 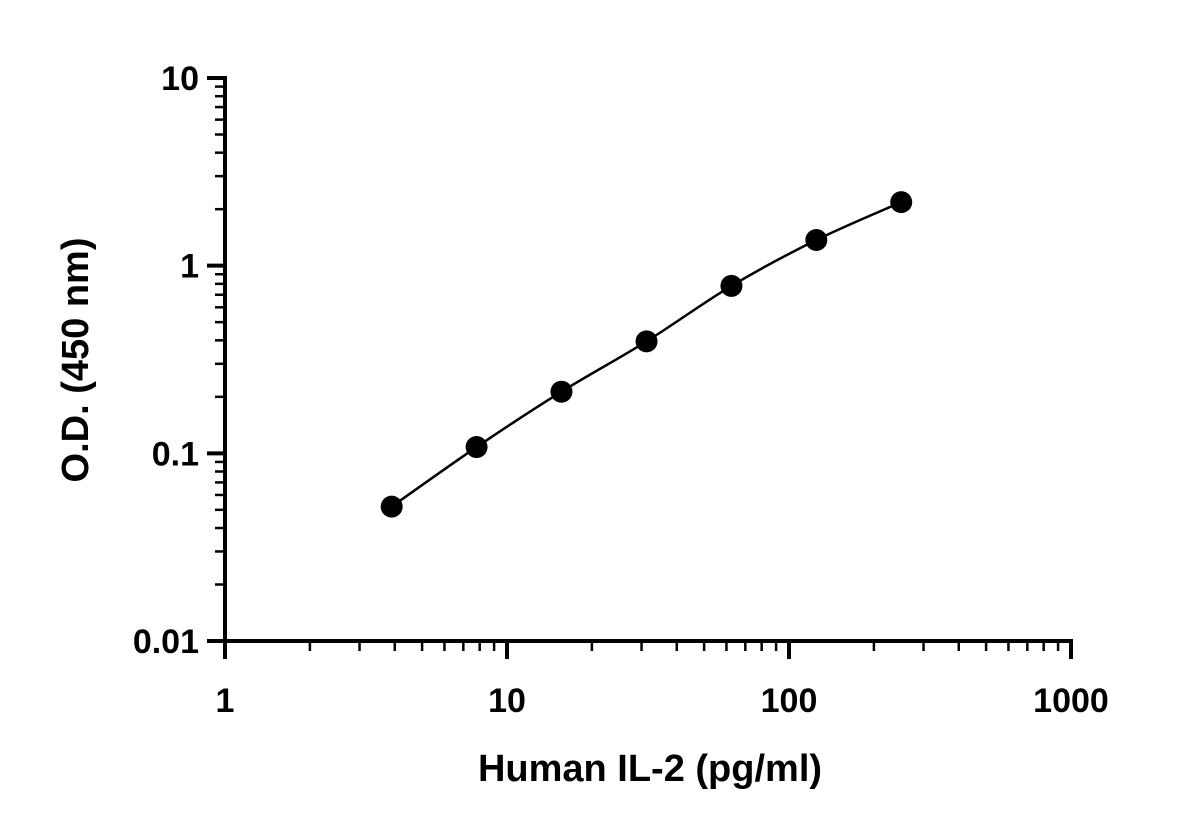 I want to click on y-axis-major-ticks, so click(x=216, y=359).